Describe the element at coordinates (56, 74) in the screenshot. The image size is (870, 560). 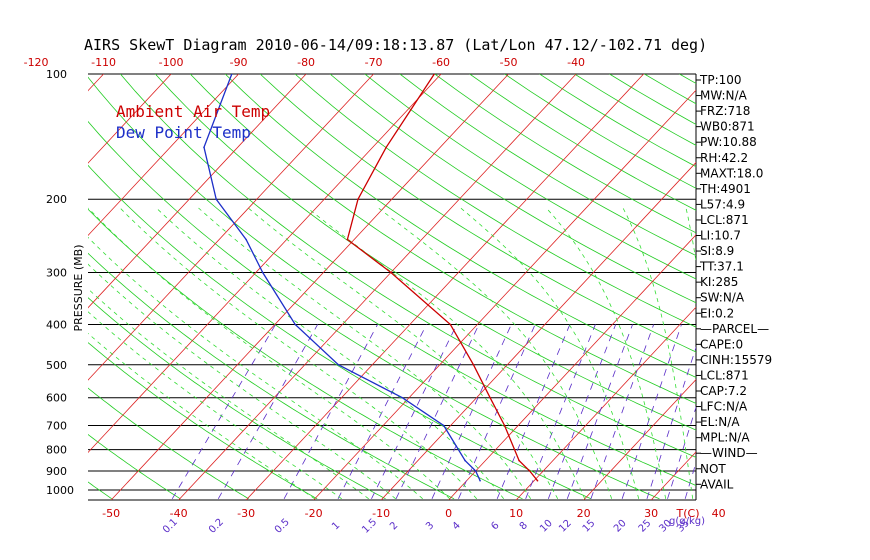
I see `pressure-tick-label: 100` at that location.